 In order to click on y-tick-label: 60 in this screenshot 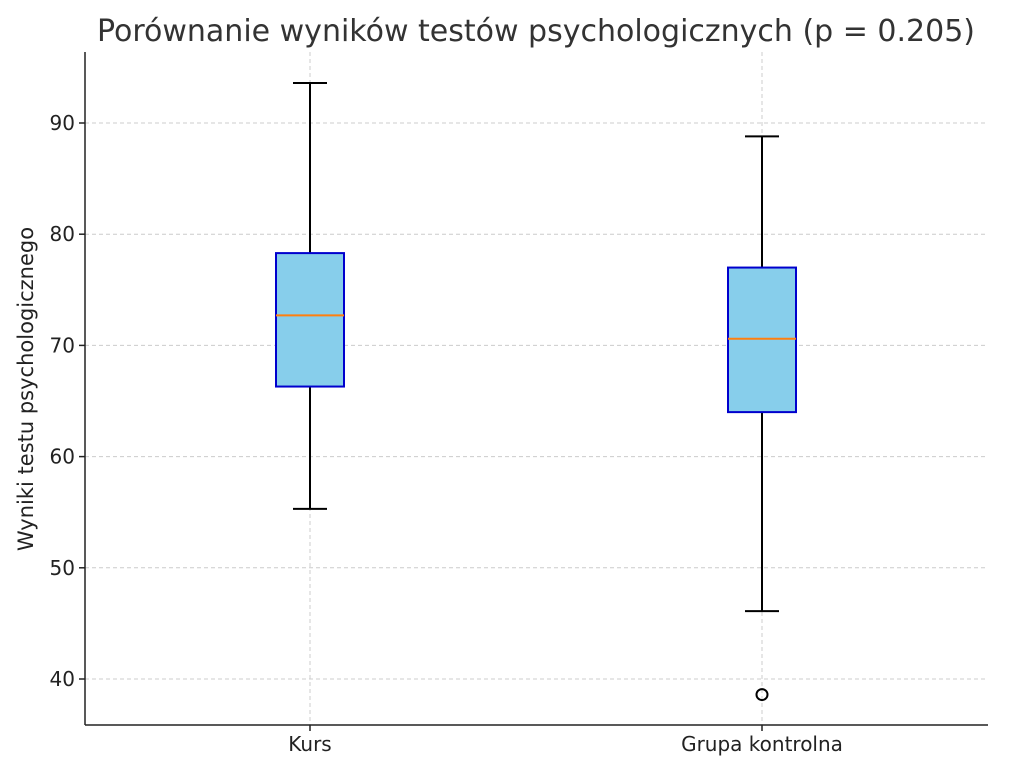, I will do `click(62, 457)`.